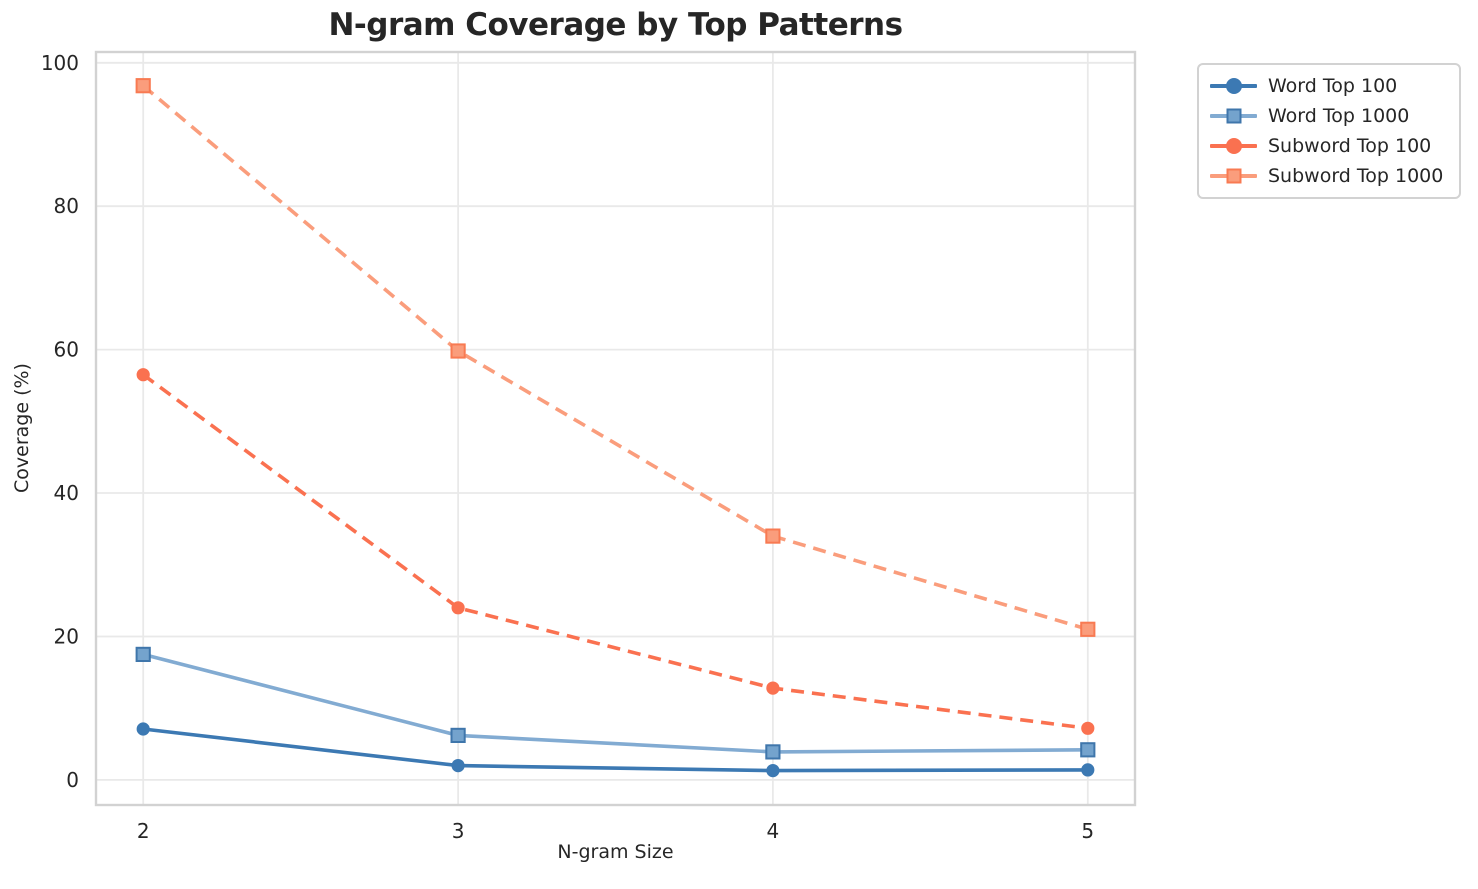  I want to click on legend-label-word-top-100: Word Top 100, so click(1333, 86).